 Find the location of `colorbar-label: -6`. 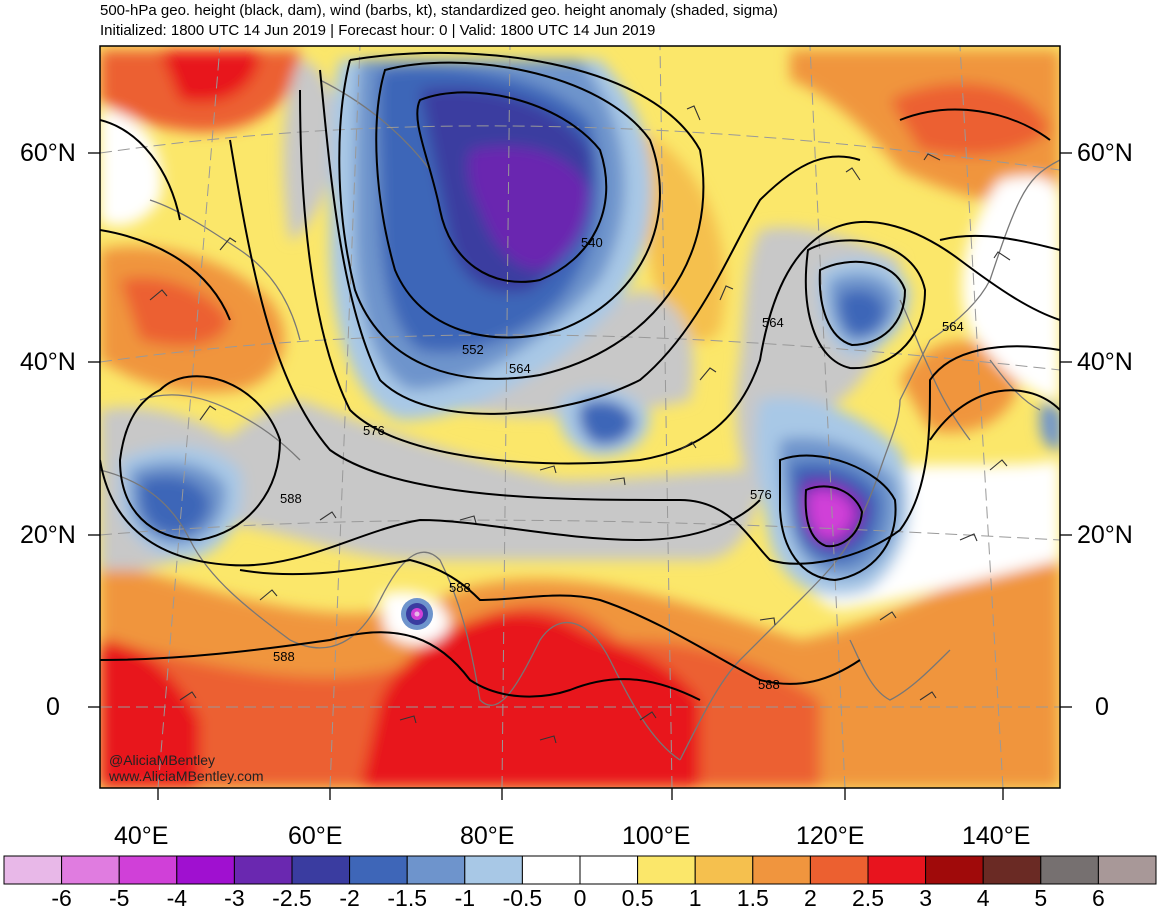

colorbar-label: -6 is located at coordinates (61, 898).